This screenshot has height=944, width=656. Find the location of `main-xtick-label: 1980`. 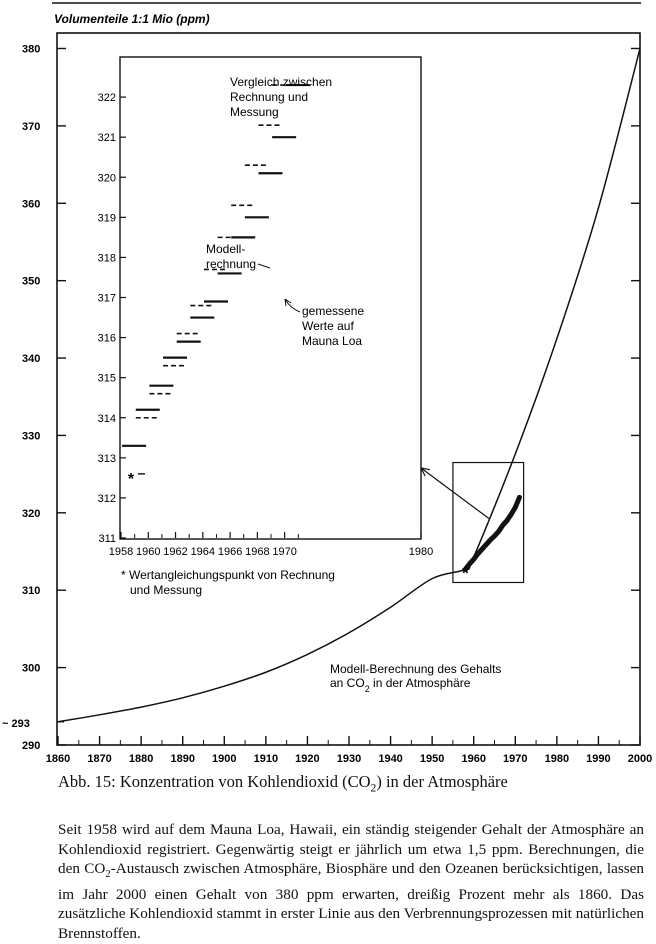

main-xtick-label: 1980 is located at coordinates (557, 759).